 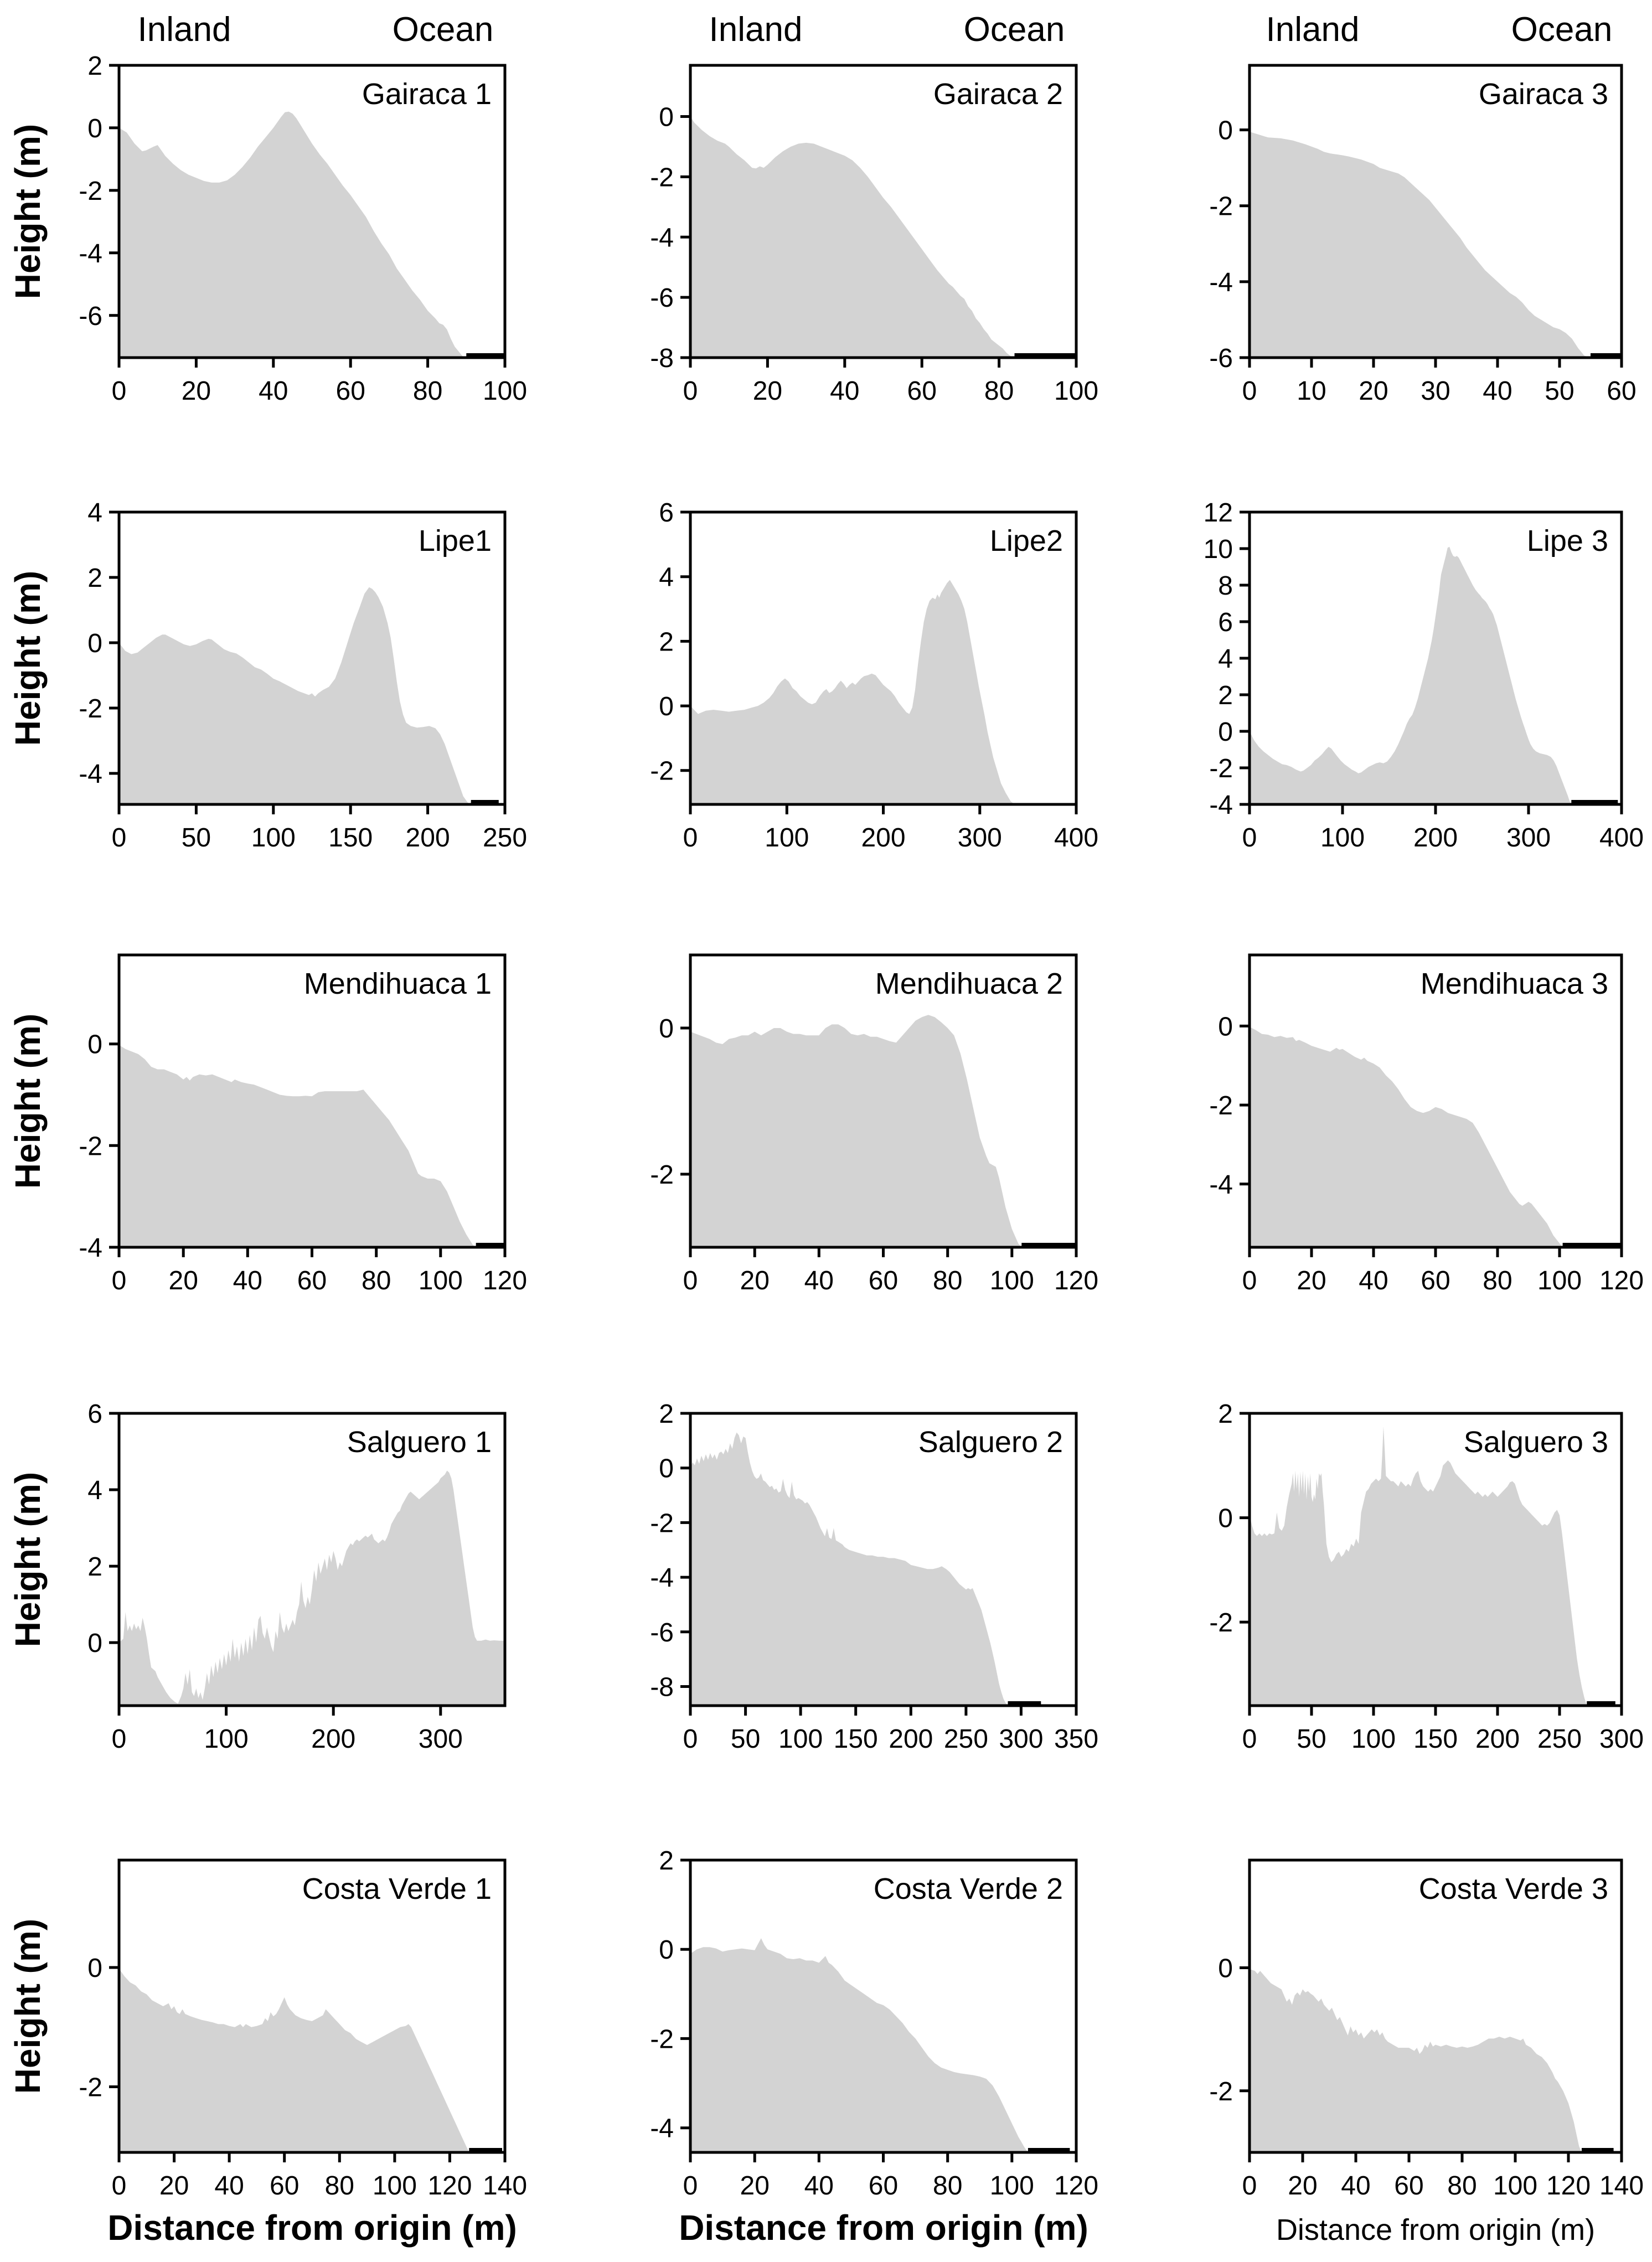 I want to click on x-tick-label: 400, so click(x=1076, y=838).